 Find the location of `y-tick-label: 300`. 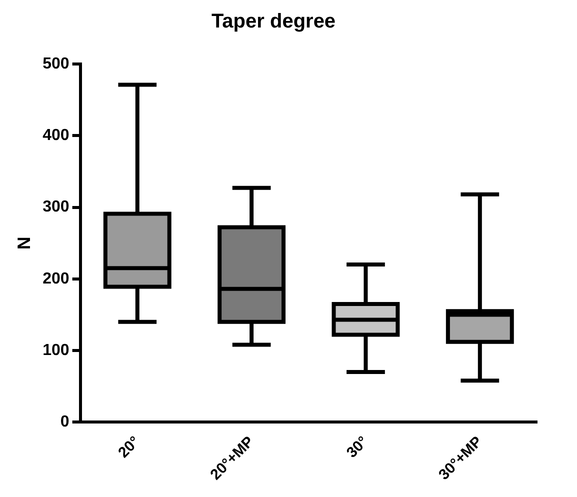

y-tick-label: 300 is located at coordinates (56, 207).